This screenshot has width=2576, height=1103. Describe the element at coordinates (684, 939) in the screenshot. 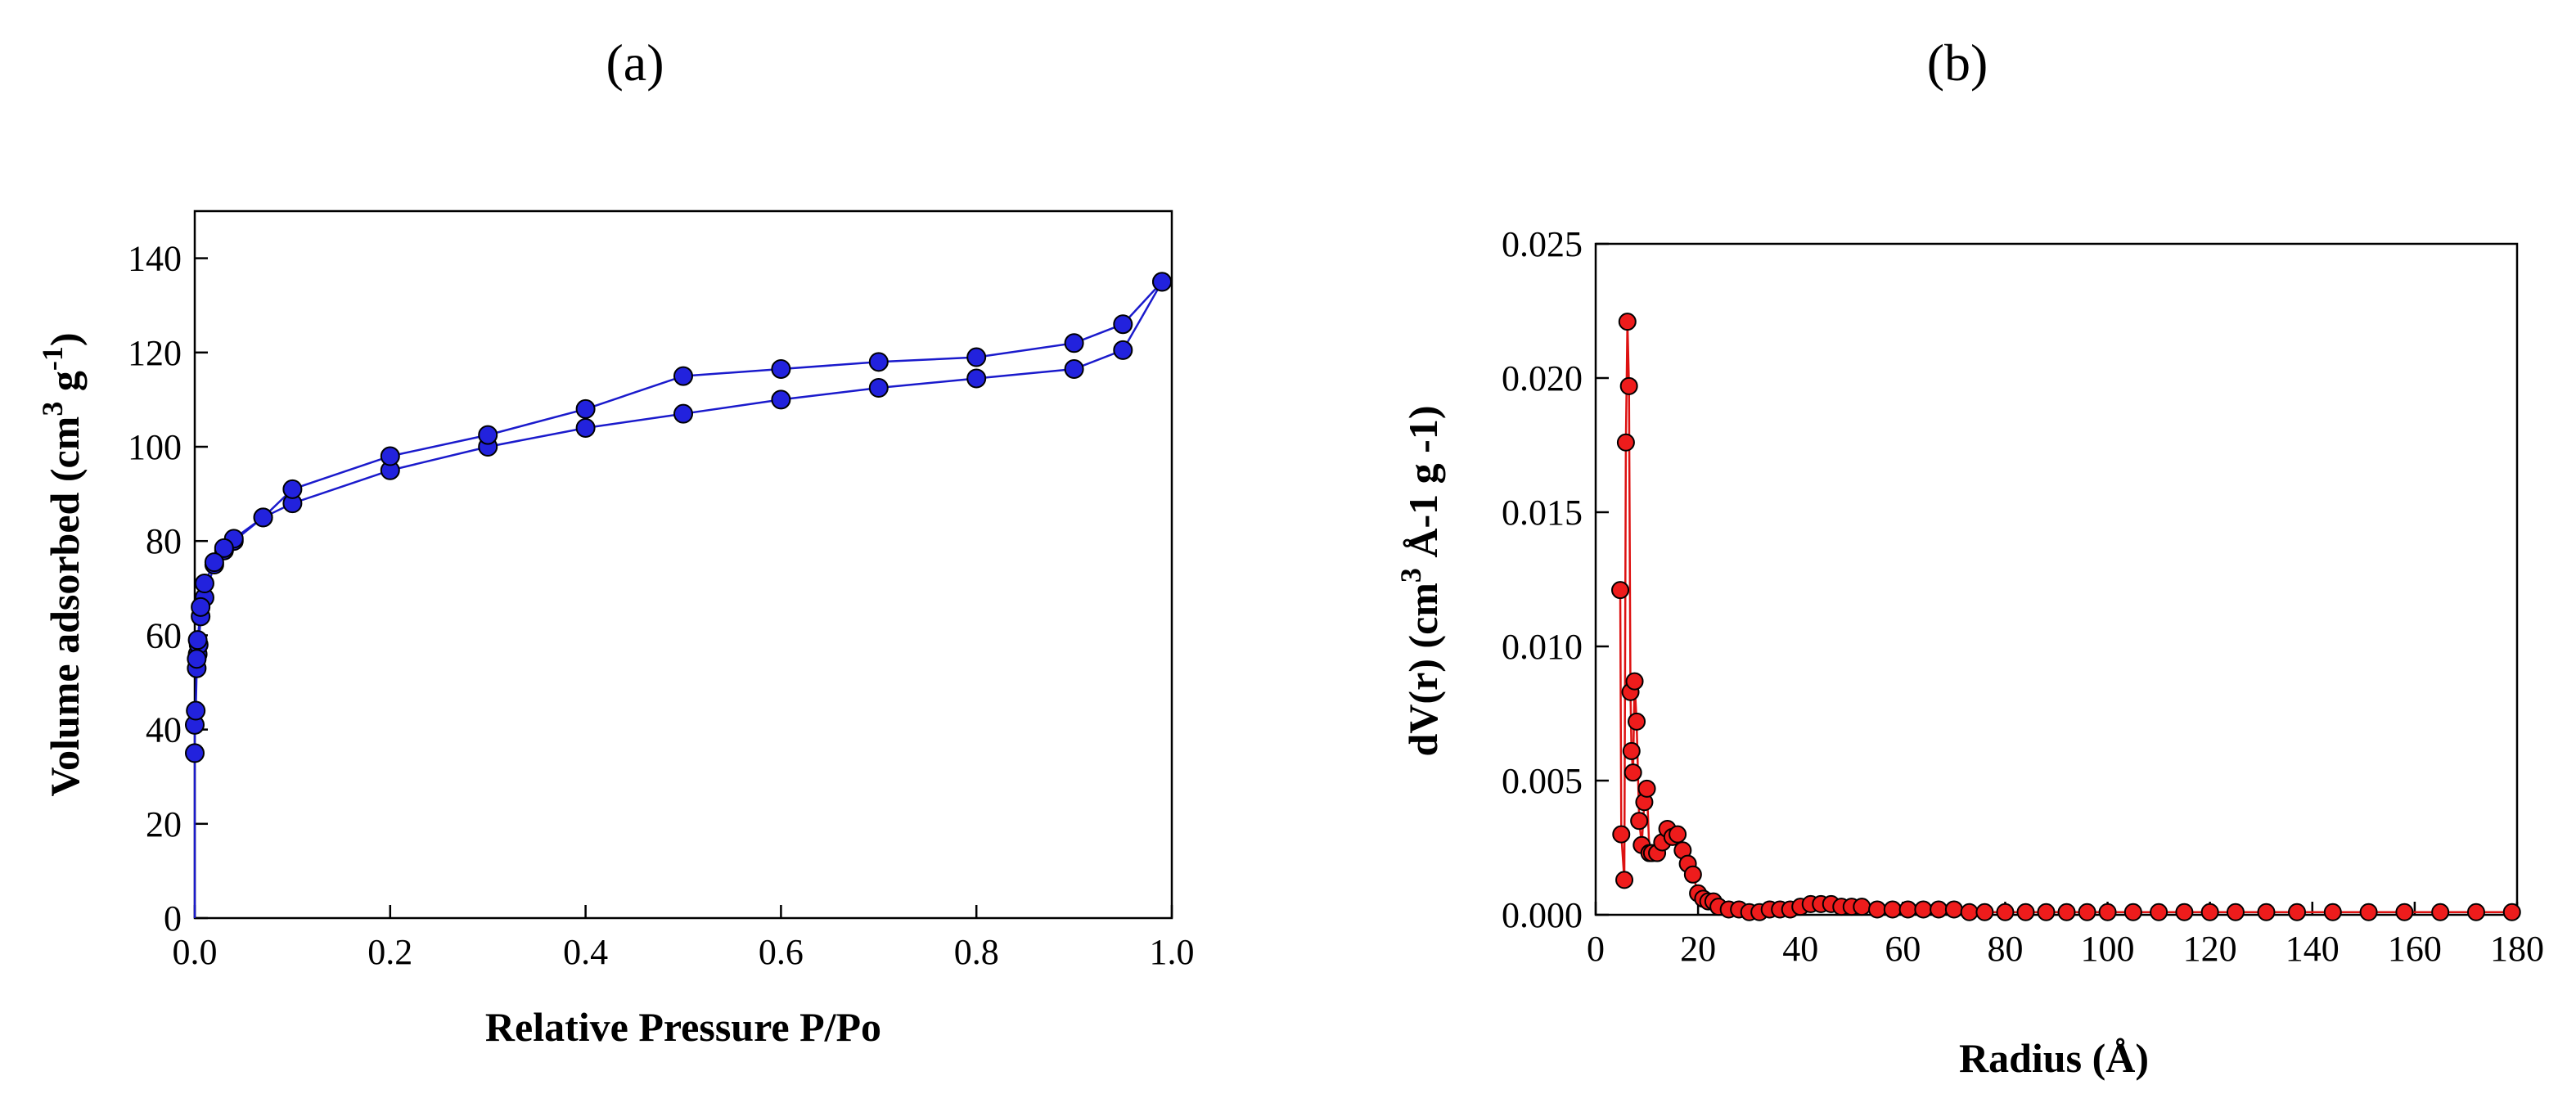

I see `chart-a-x-axis: 0.0 0.2 0.4 0.6 0.8 1.0` at that location.